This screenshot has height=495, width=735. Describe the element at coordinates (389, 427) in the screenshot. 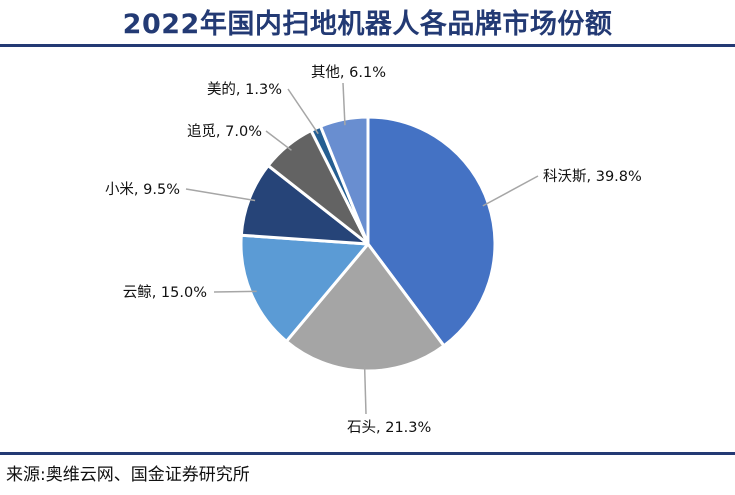

I see `data-label-2: 石头, 21.3%` at that location.